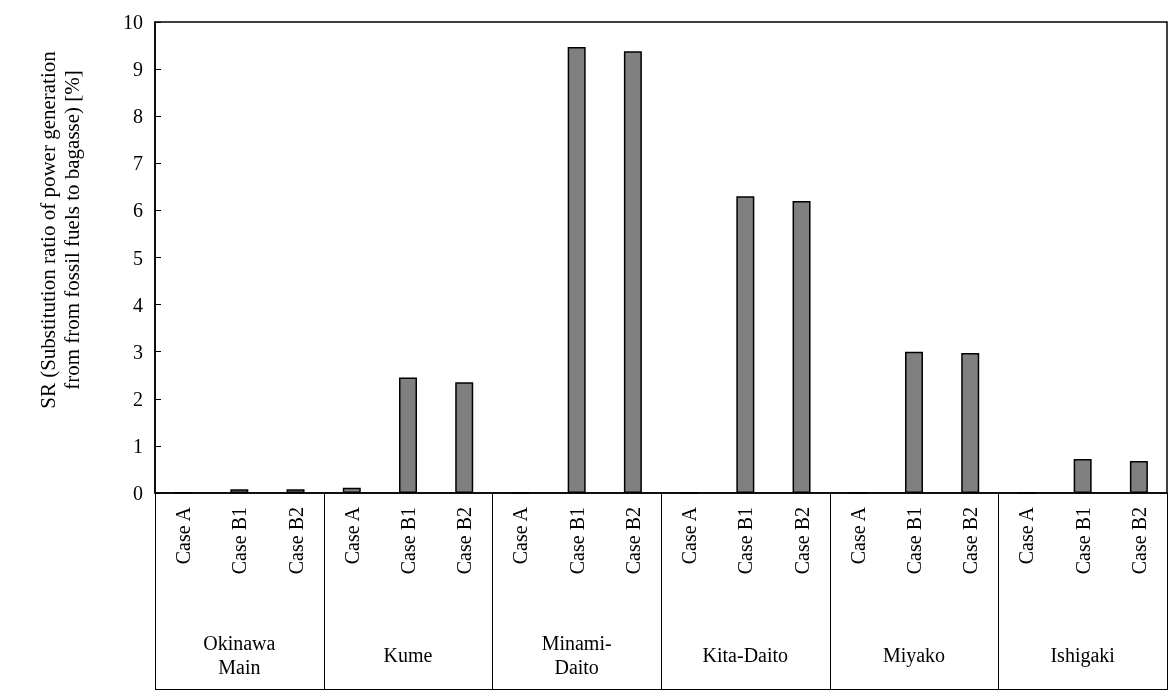  Describe the element at coordinates (133, 22) in the screenshot. I see `y-tick-label: 10` at that location.